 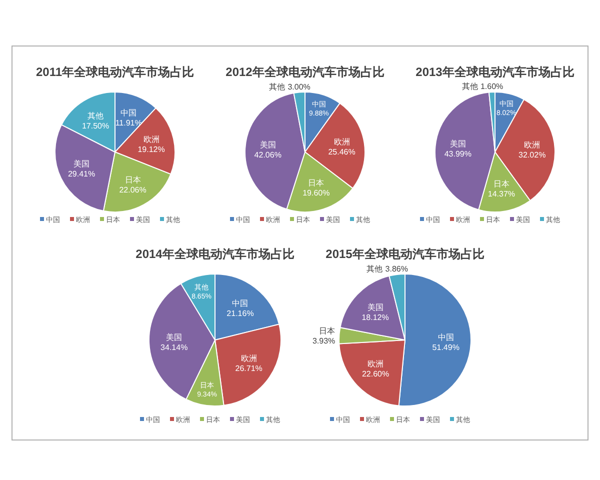 What do you see at coordinates (132, 190) in the screenshot?
I see `data-label: 22.06%` at bounding box center [132, 190].